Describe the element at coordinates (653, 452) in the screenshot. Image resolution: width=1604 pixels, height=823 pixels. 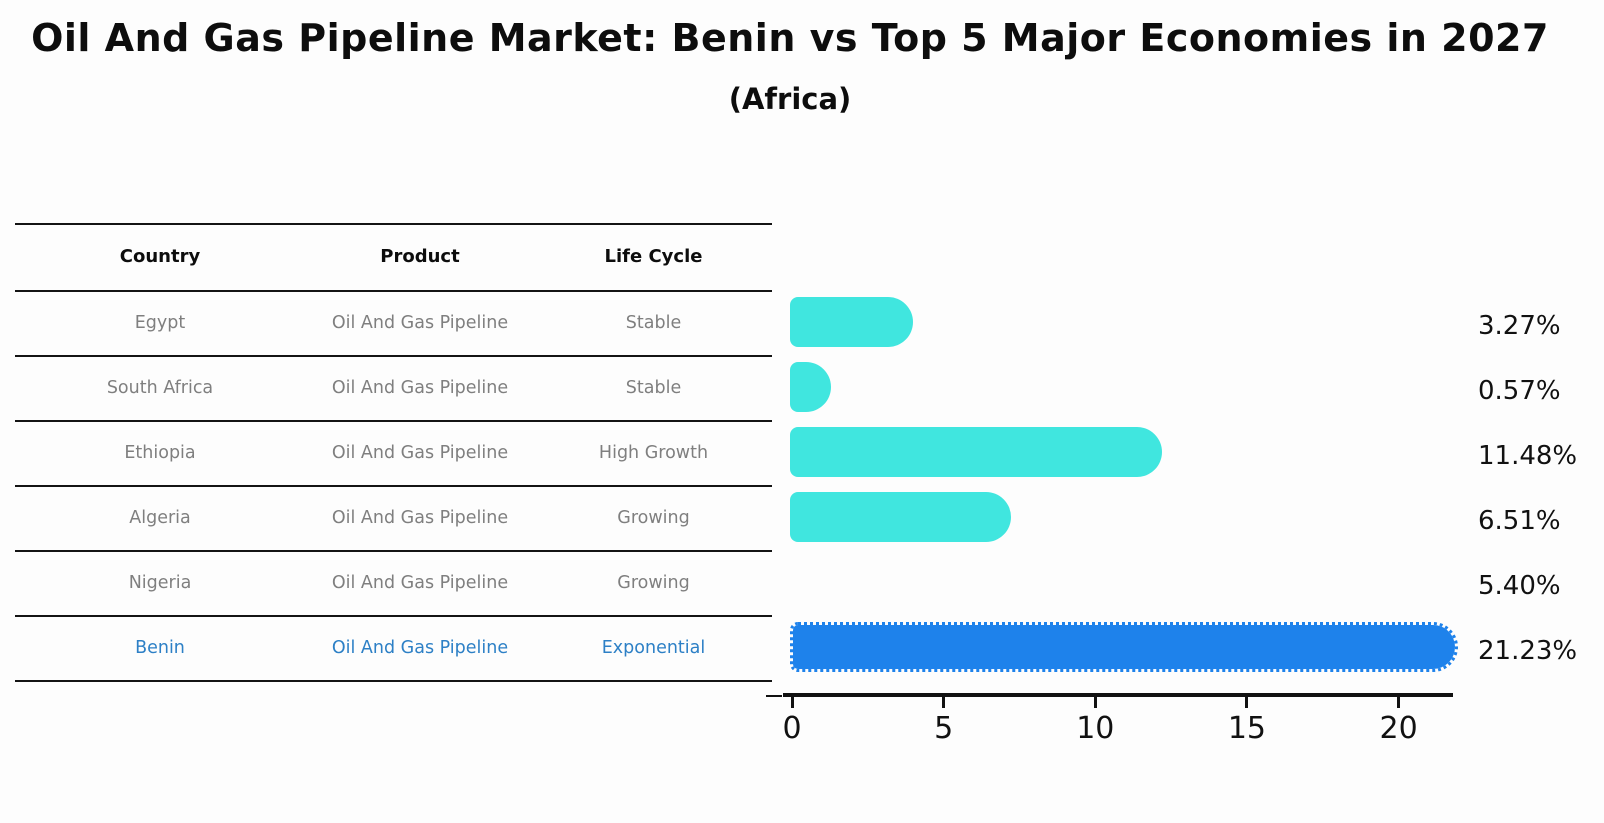
I see `cell-life-cycle: High Growth` at that location.